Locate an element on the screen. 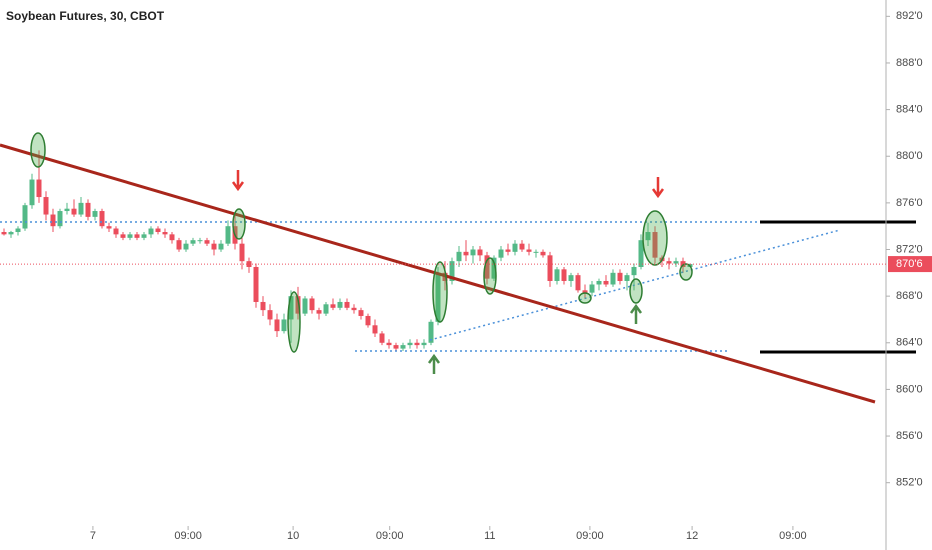  y-tick-label: 892'0 is located at coordinates (909, 16).